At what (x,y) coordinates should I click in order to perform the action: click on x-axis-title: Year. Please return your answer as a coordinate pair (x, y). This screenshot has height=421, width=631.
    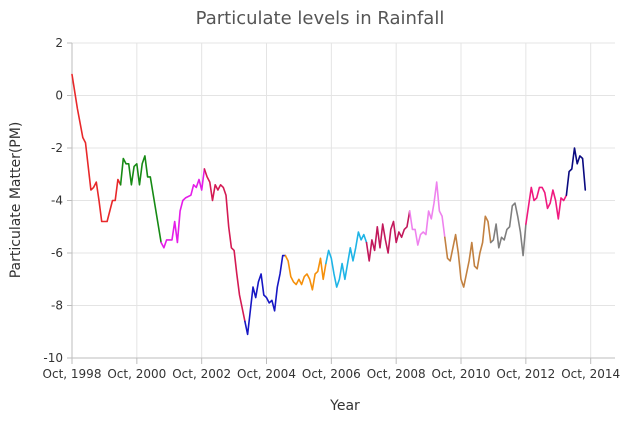
    Looking at the image, I should click on (344, 406).